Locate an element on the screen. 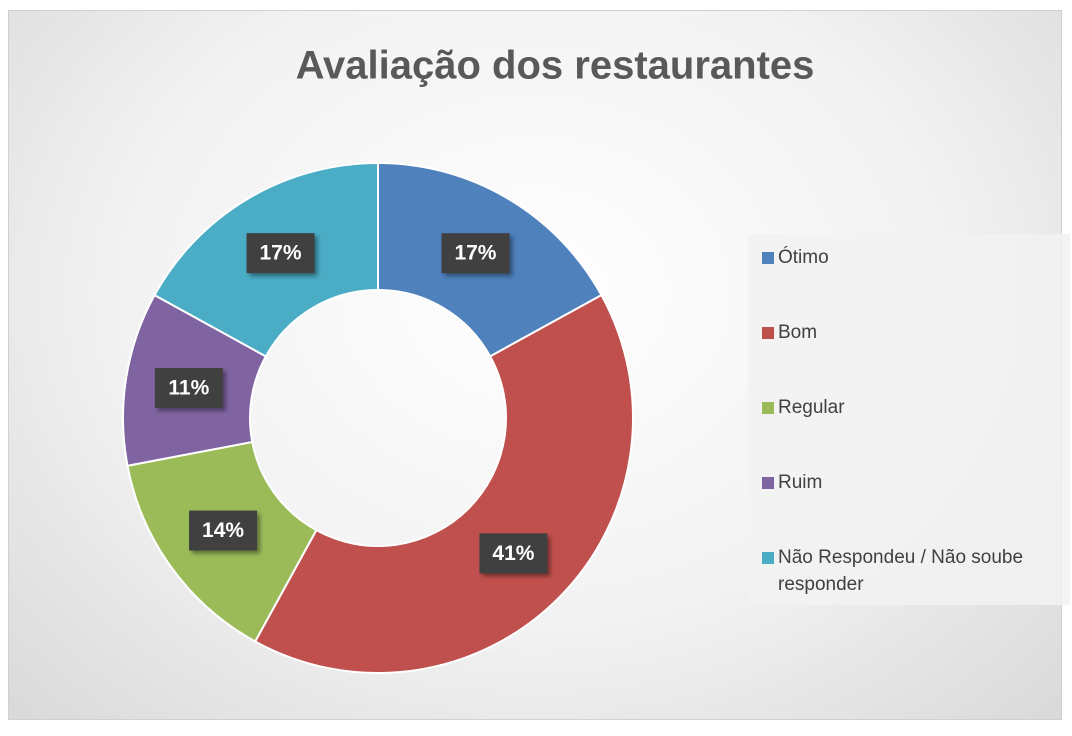  chart-title: Avaliação dos restaurantes is located at coordinates (555, 66).